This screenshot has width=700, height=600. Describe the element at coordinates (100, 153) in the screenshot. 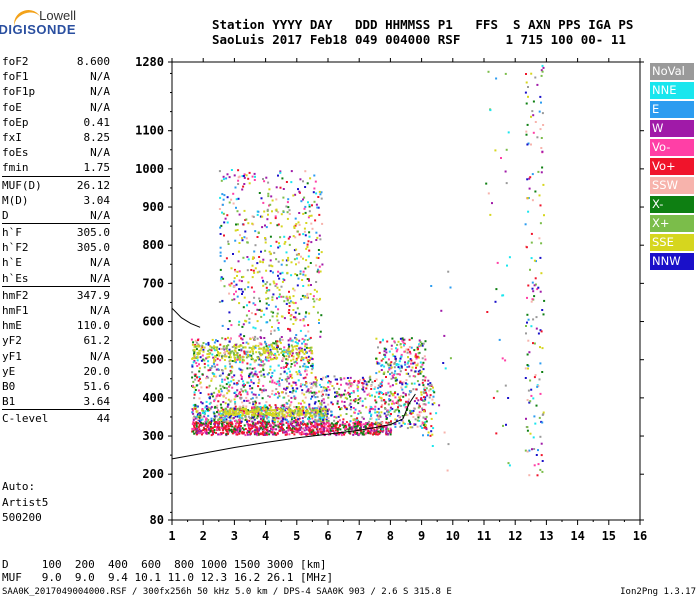

I see `param-value: N/A` at that location.